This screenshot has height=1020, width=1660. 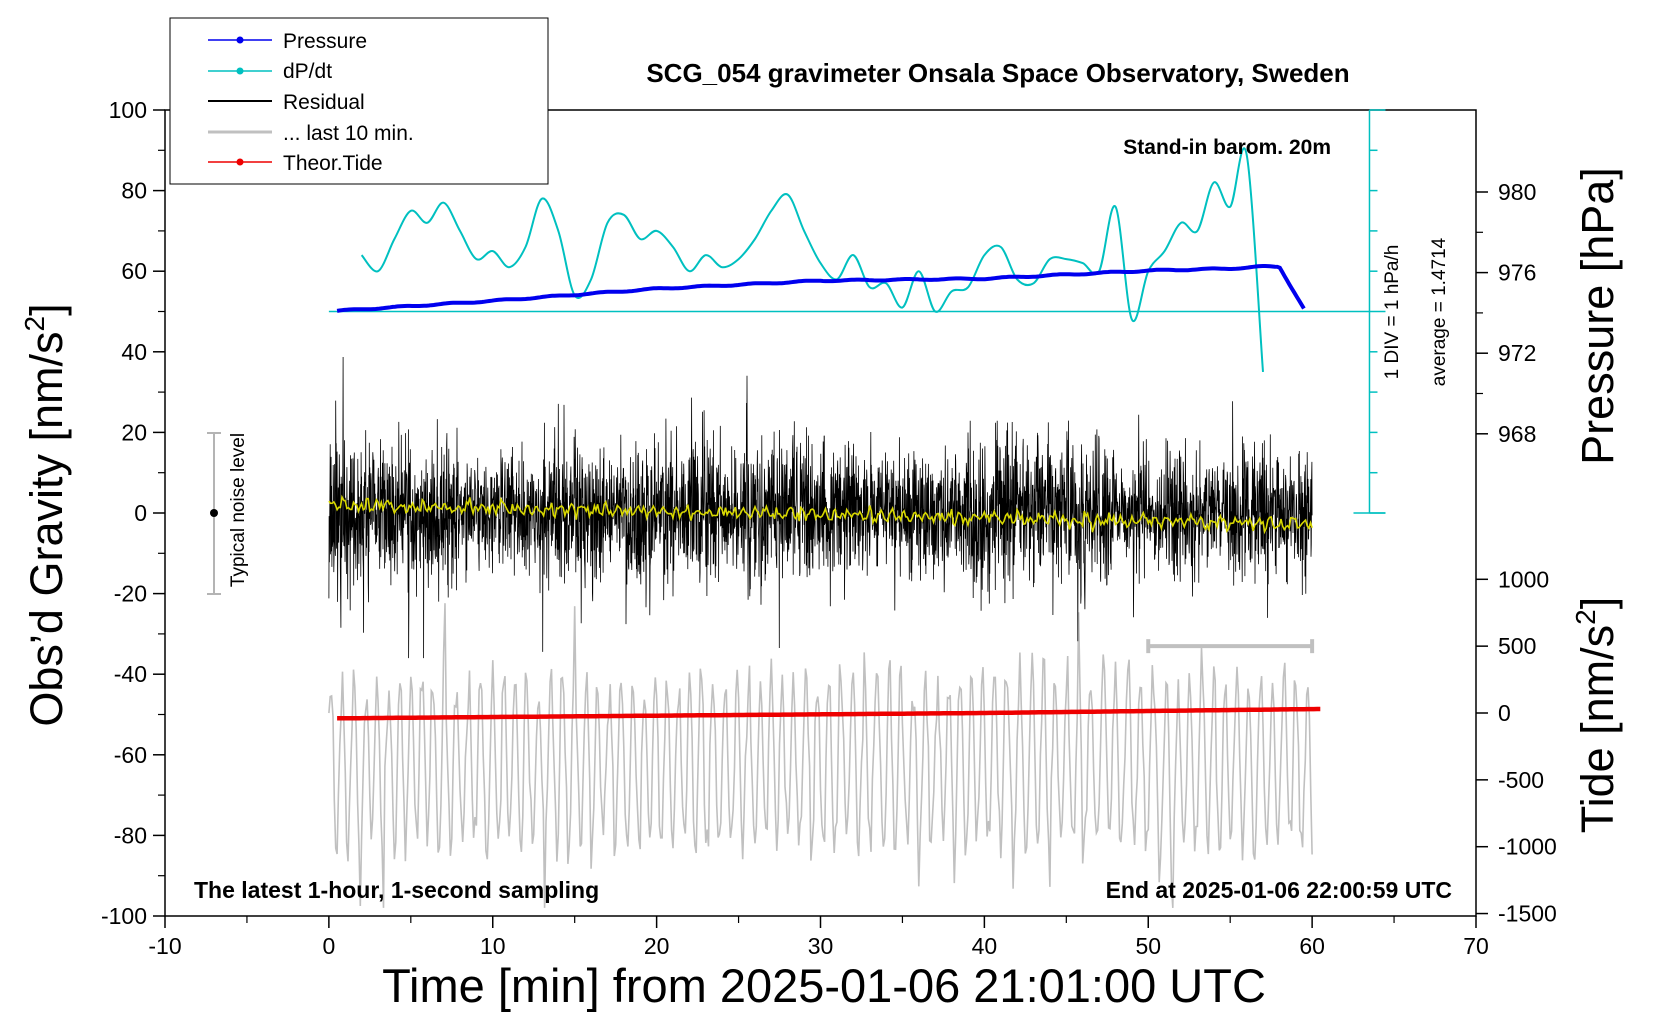 What do you see at coordinates (1517, 646) in the screenshot?
I see `tide-tick-label: 500` at bounding box center [1517, 646].